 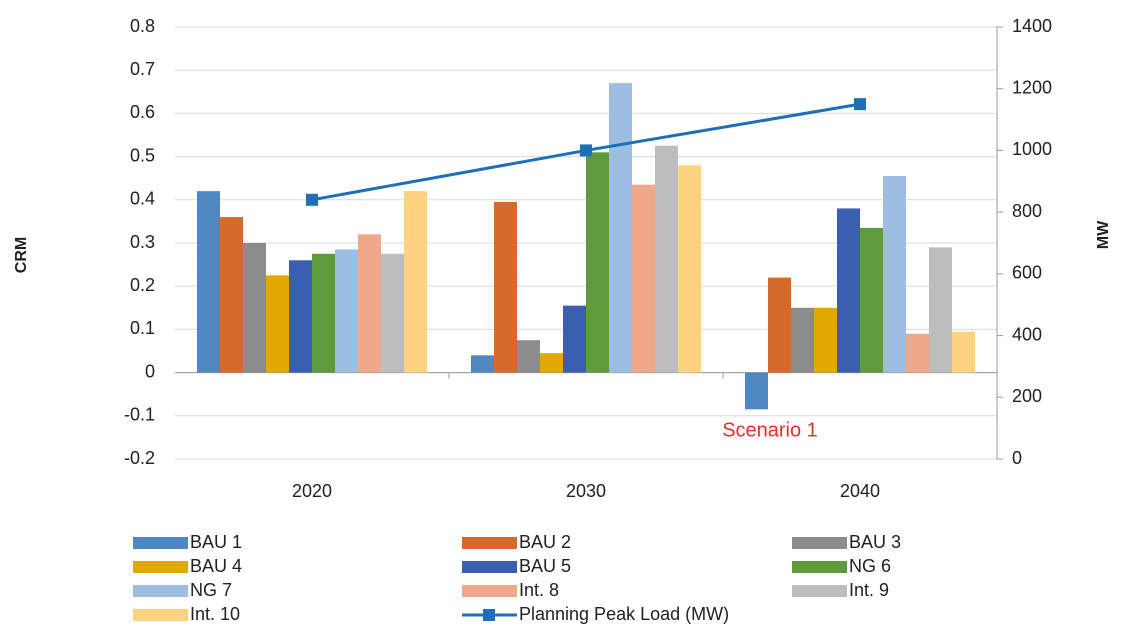 What do you see at coordinates (142, 69) in the screenshot?
I see `y-tick-label: 0.7` at bounding box center [142, 69].